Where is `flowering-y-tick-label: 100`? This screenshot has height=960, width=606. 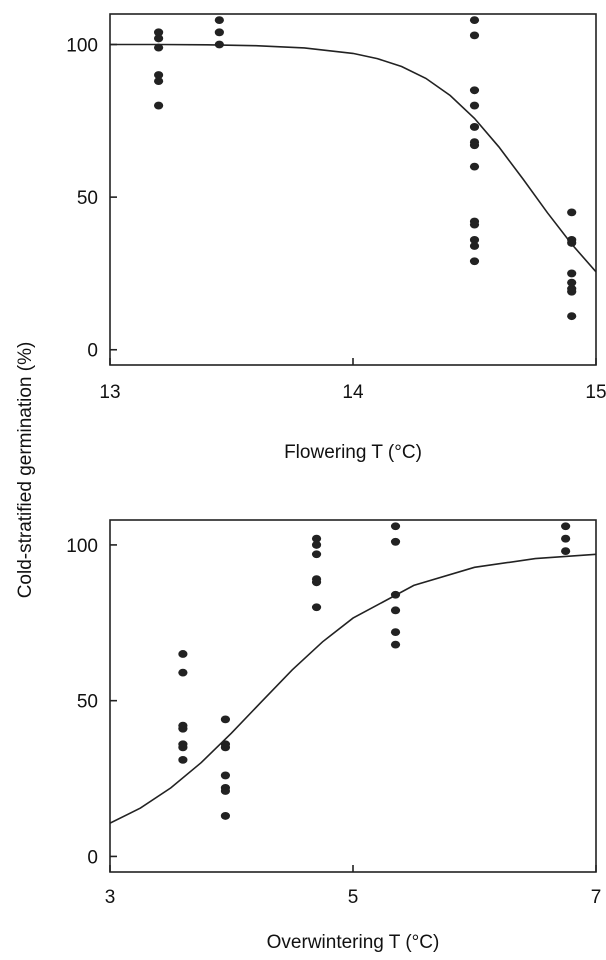 flowering-y-tick-label: 100 is located at coordinates (82, 46).